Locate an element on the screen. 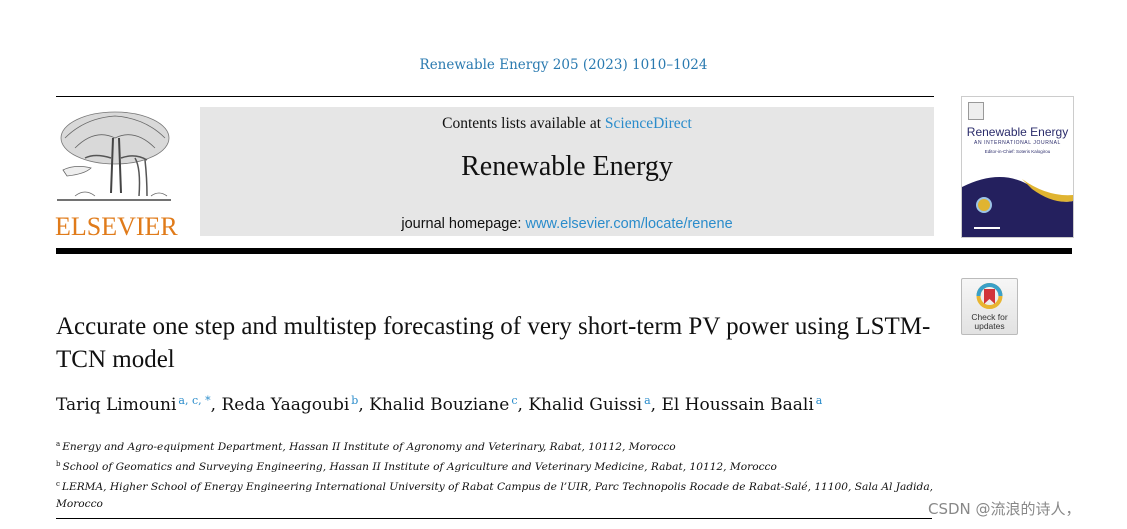 This screenshot has height=529, width=1127. check-for-updates-button: Check for updates is located at coordinates (989, 306).